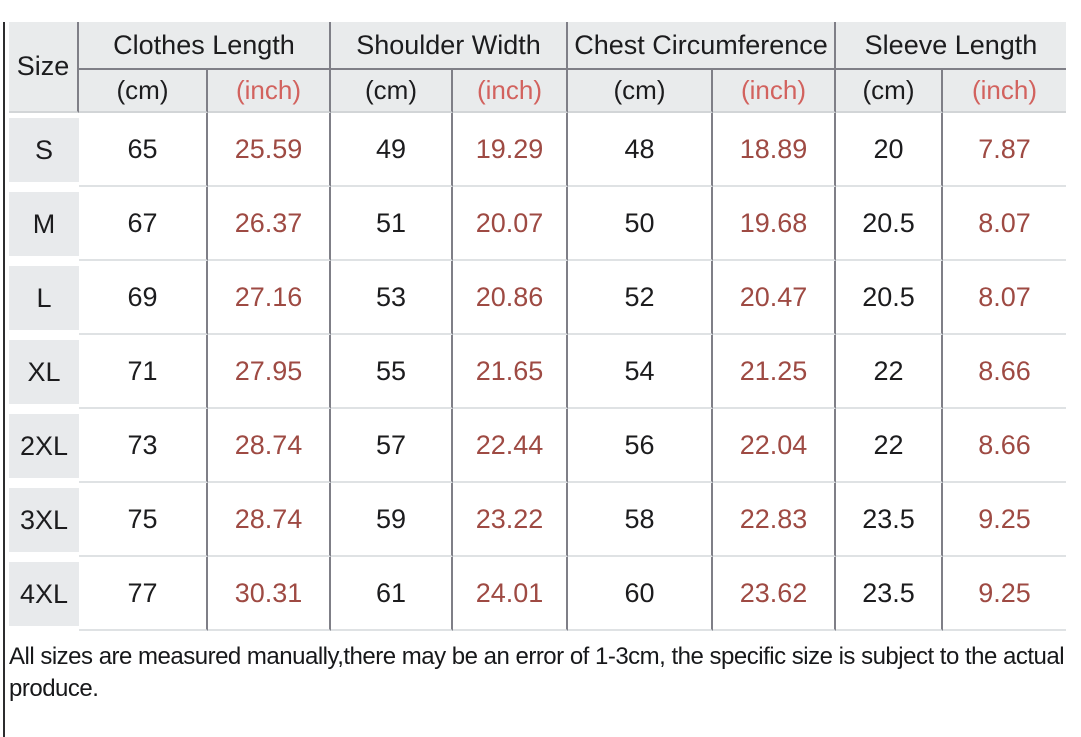  Describe the element at coordinates (392, 150) in the screenshot. I see `shoulder-width-cm-value: 49` at that location.